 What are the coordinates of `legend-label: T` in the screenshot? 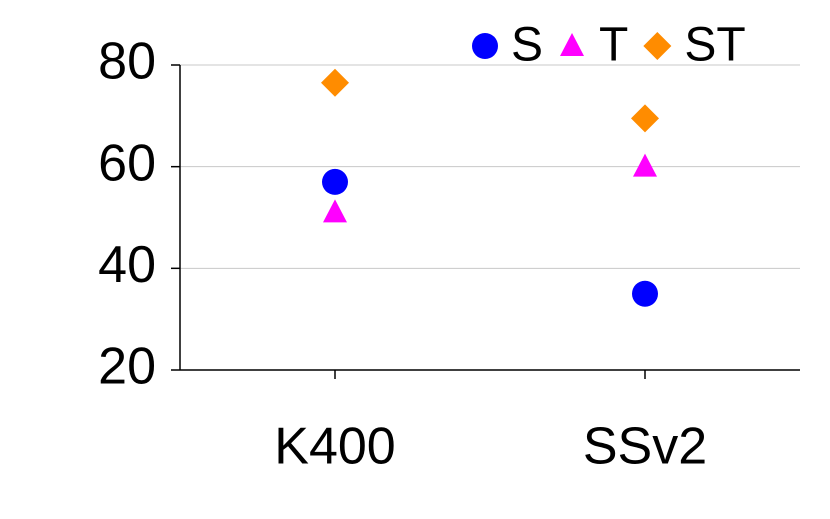 It's located at (613, 45).